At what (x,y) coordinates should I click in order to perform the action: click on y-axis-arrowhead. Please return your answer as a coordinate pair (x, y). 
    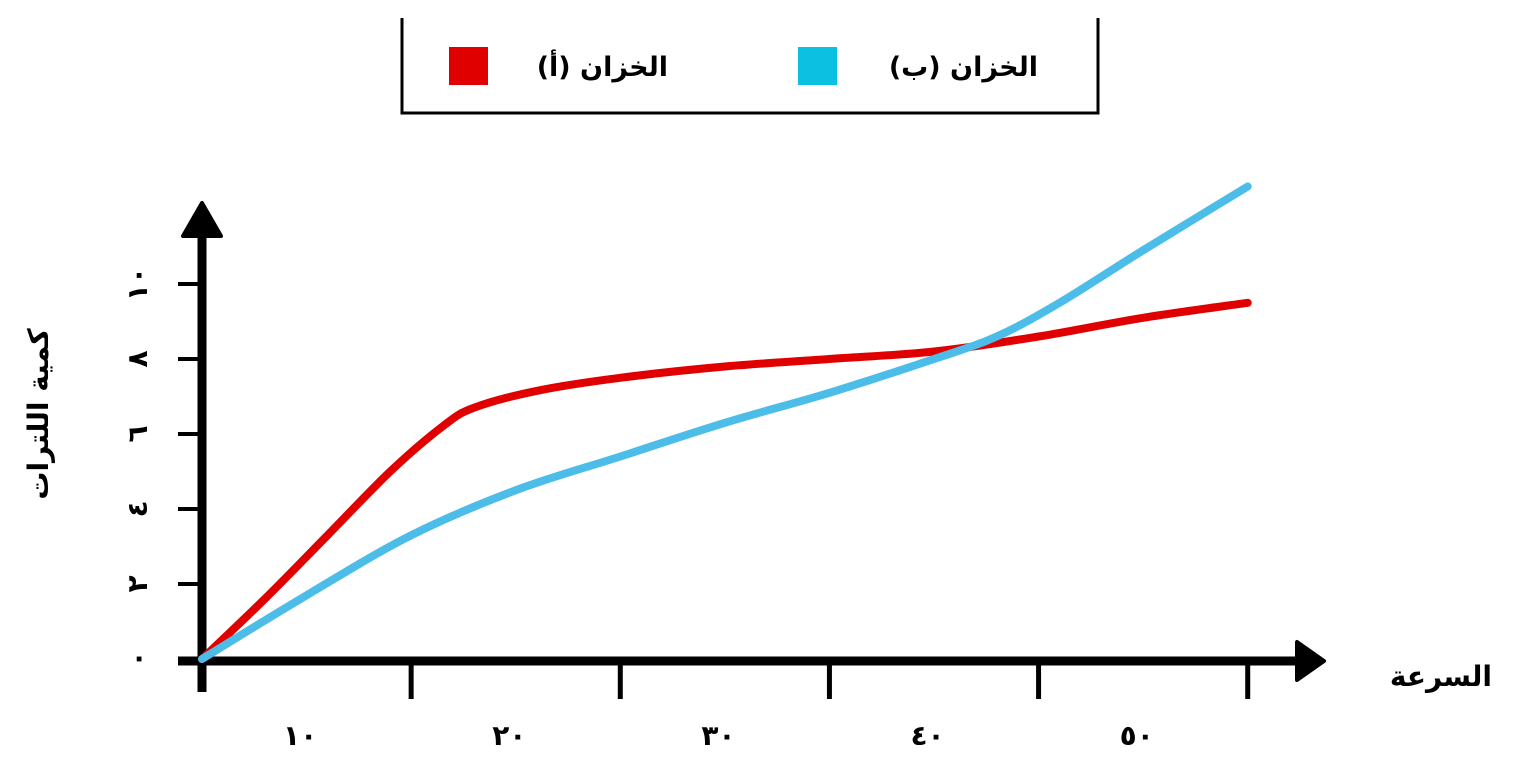
    Looking at the image, I should click on (202, 219).